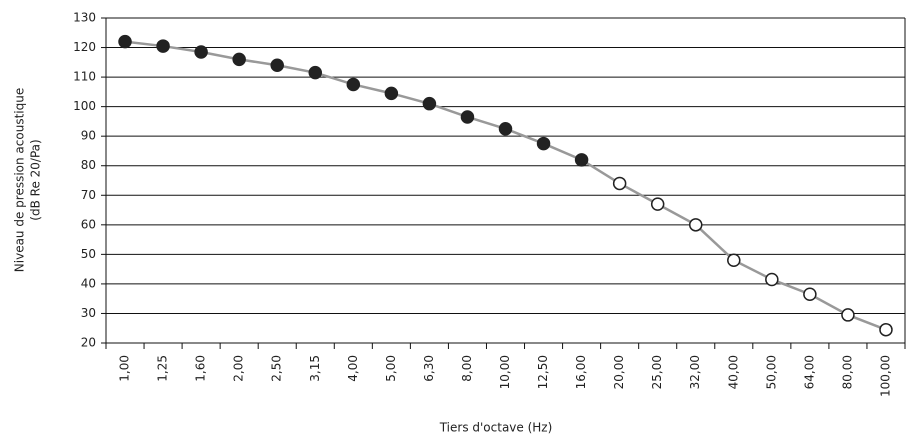 Image resolution: width=913 pixels, height=438 pixels. Describe the element at coordinates (84, 47) in the screenshot. I see `y-tick-label: 120` at that location.